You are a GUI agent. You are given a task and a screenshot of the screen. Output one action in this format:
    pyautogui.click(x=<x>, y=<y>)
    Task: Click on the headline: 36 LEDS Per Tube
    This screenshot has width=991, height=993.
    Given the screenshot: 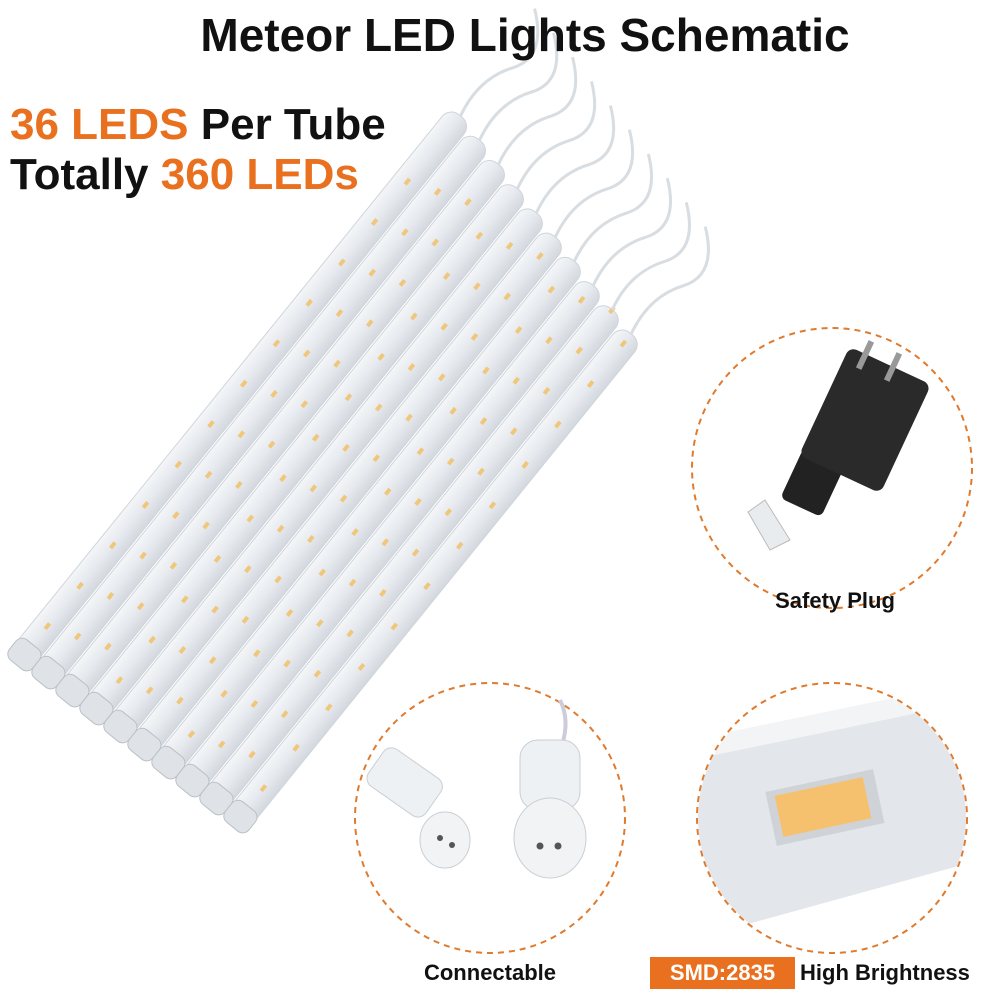 What is the action you would take?
    pyautogui.click(x=198, y=125)
    